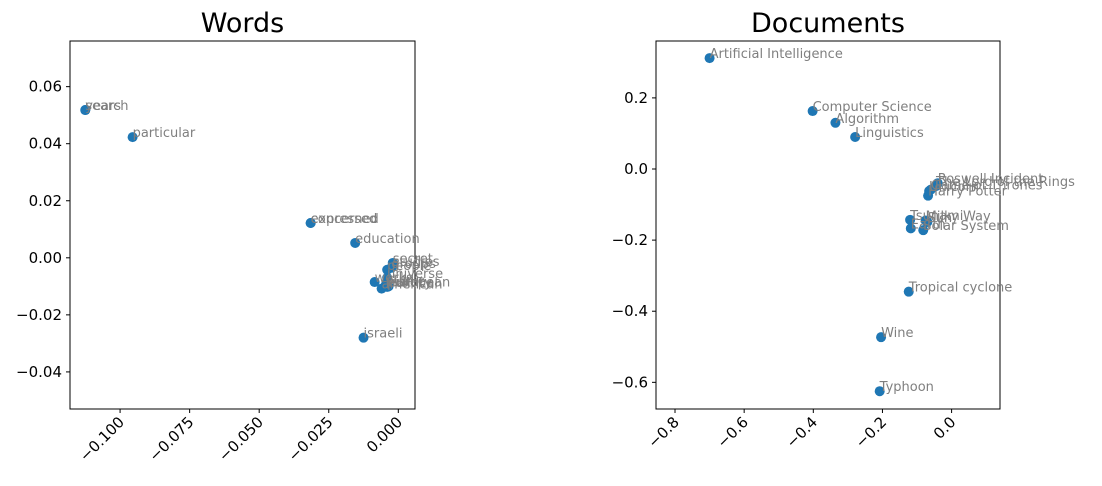  What do you see at coordinates (39, 372) in the screenshot?
I see `y-tick-label: −0.04` at bounding box center [39, 372].